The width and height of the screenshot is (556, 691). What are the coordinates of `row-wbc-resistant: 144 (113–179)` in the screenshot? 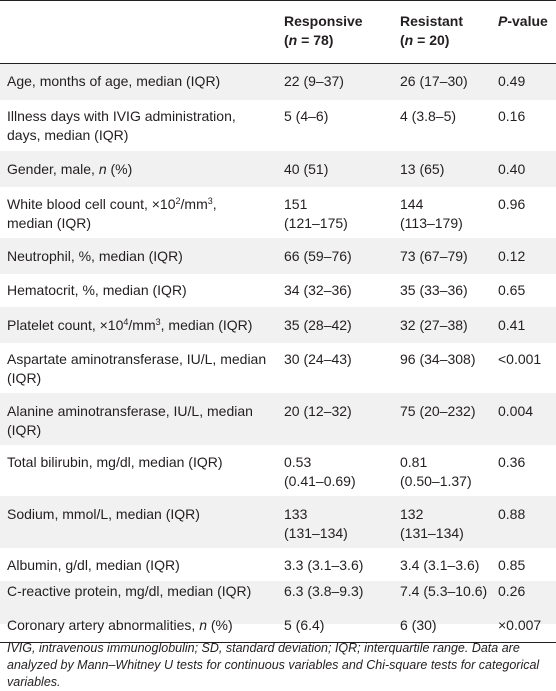 It's located at (431, 213).